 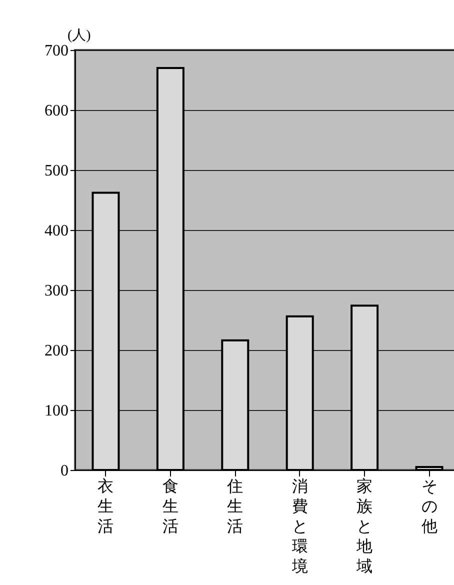 I want to click on y-tick-label: 400, so click(x=56, y=231).